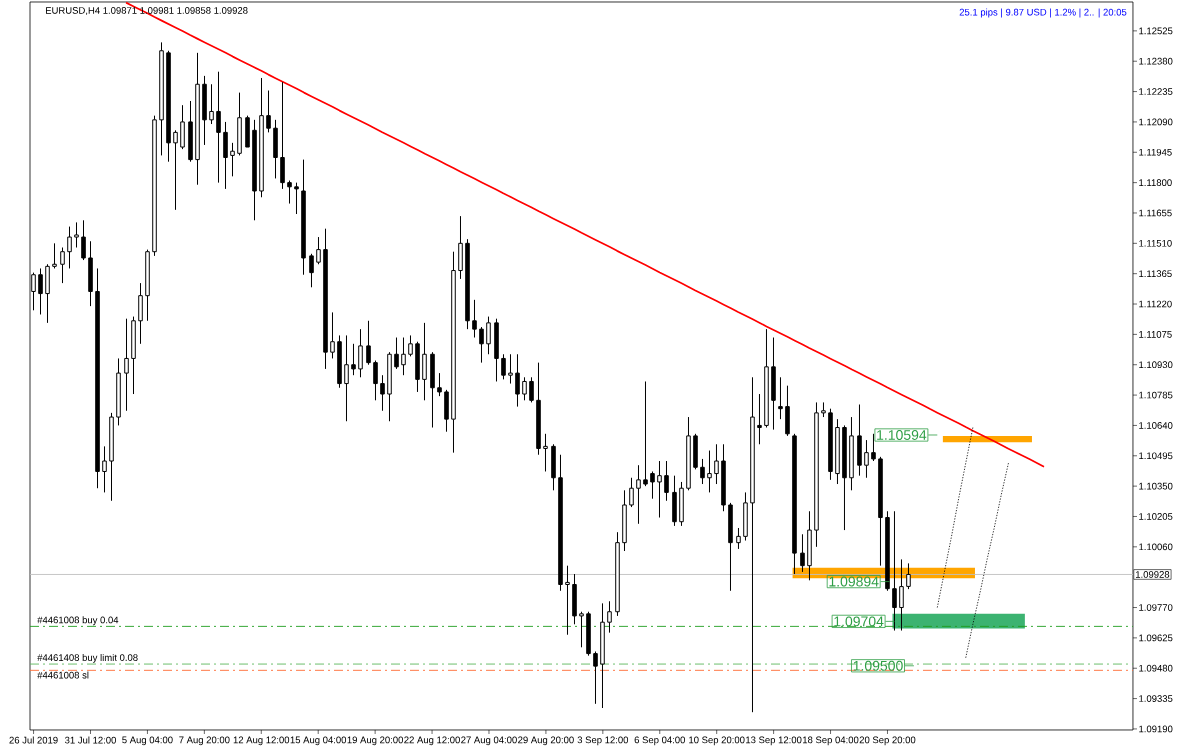 This screenshot has height=750, width=1179. What do you see at coordinates (78, 621) in the screenshot?
I see `ref-line-label: #4461008 buy 0.04` at bounding box center [78, 621].